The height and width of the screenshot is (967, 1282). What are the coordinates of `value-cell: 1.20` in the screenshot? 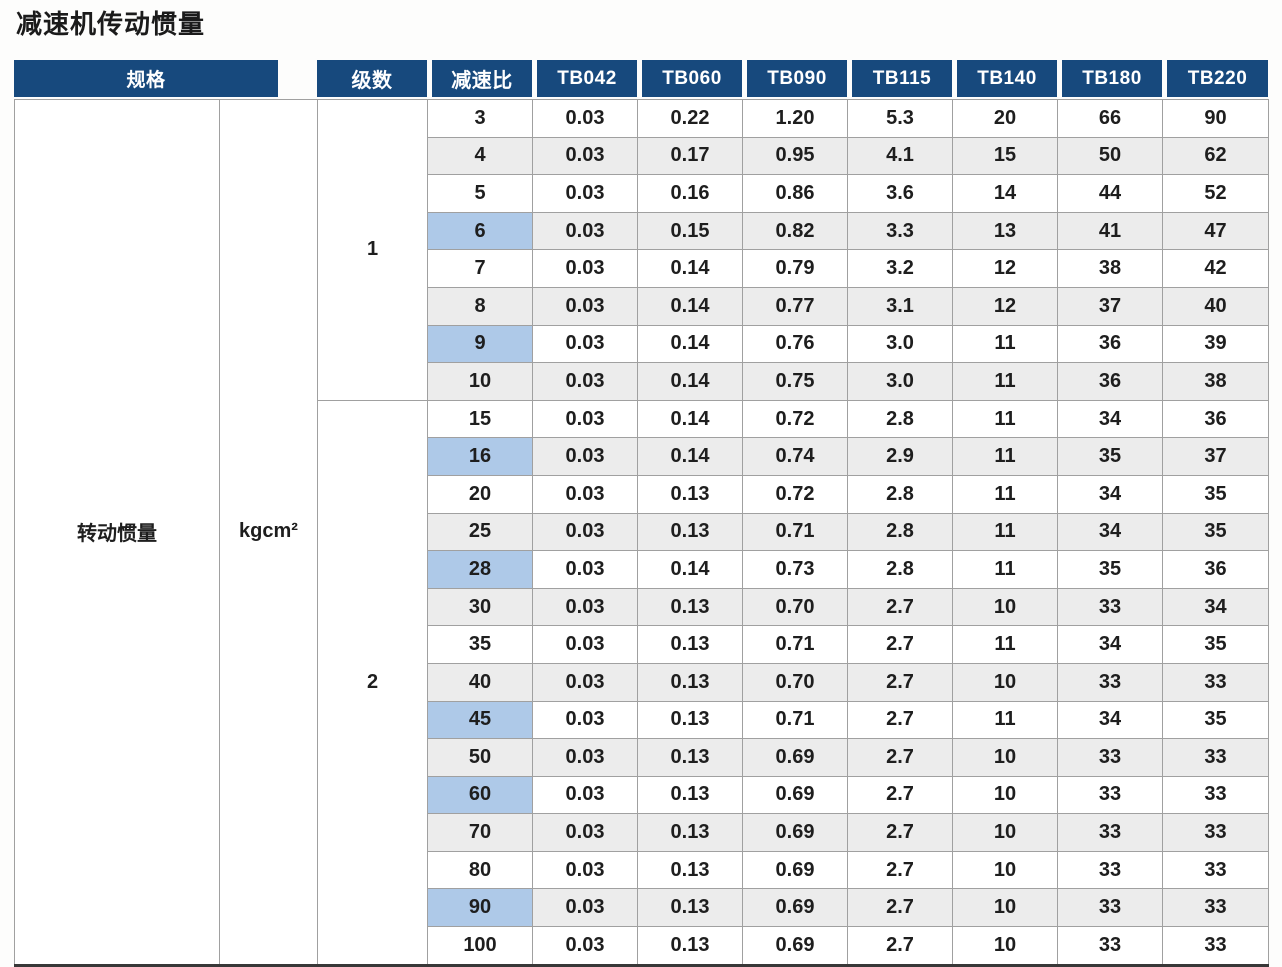 It's located at (795, 118).